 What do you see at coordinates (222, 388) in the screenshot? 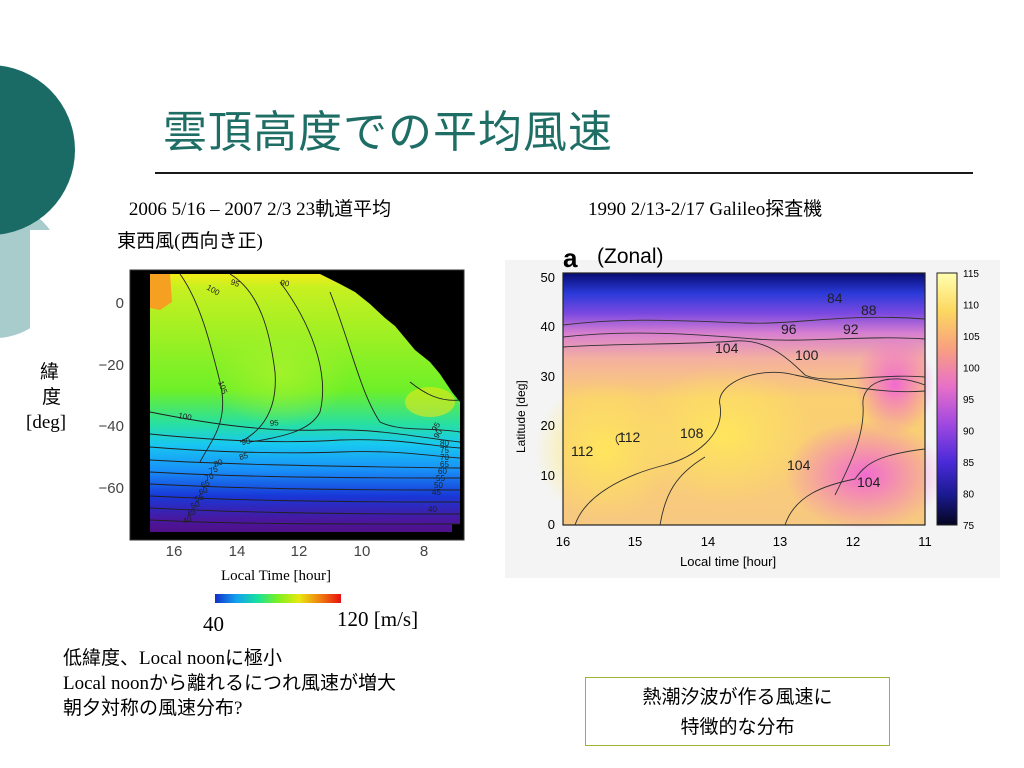
I see `contour-label: 105` at bounding box center [222, 388].